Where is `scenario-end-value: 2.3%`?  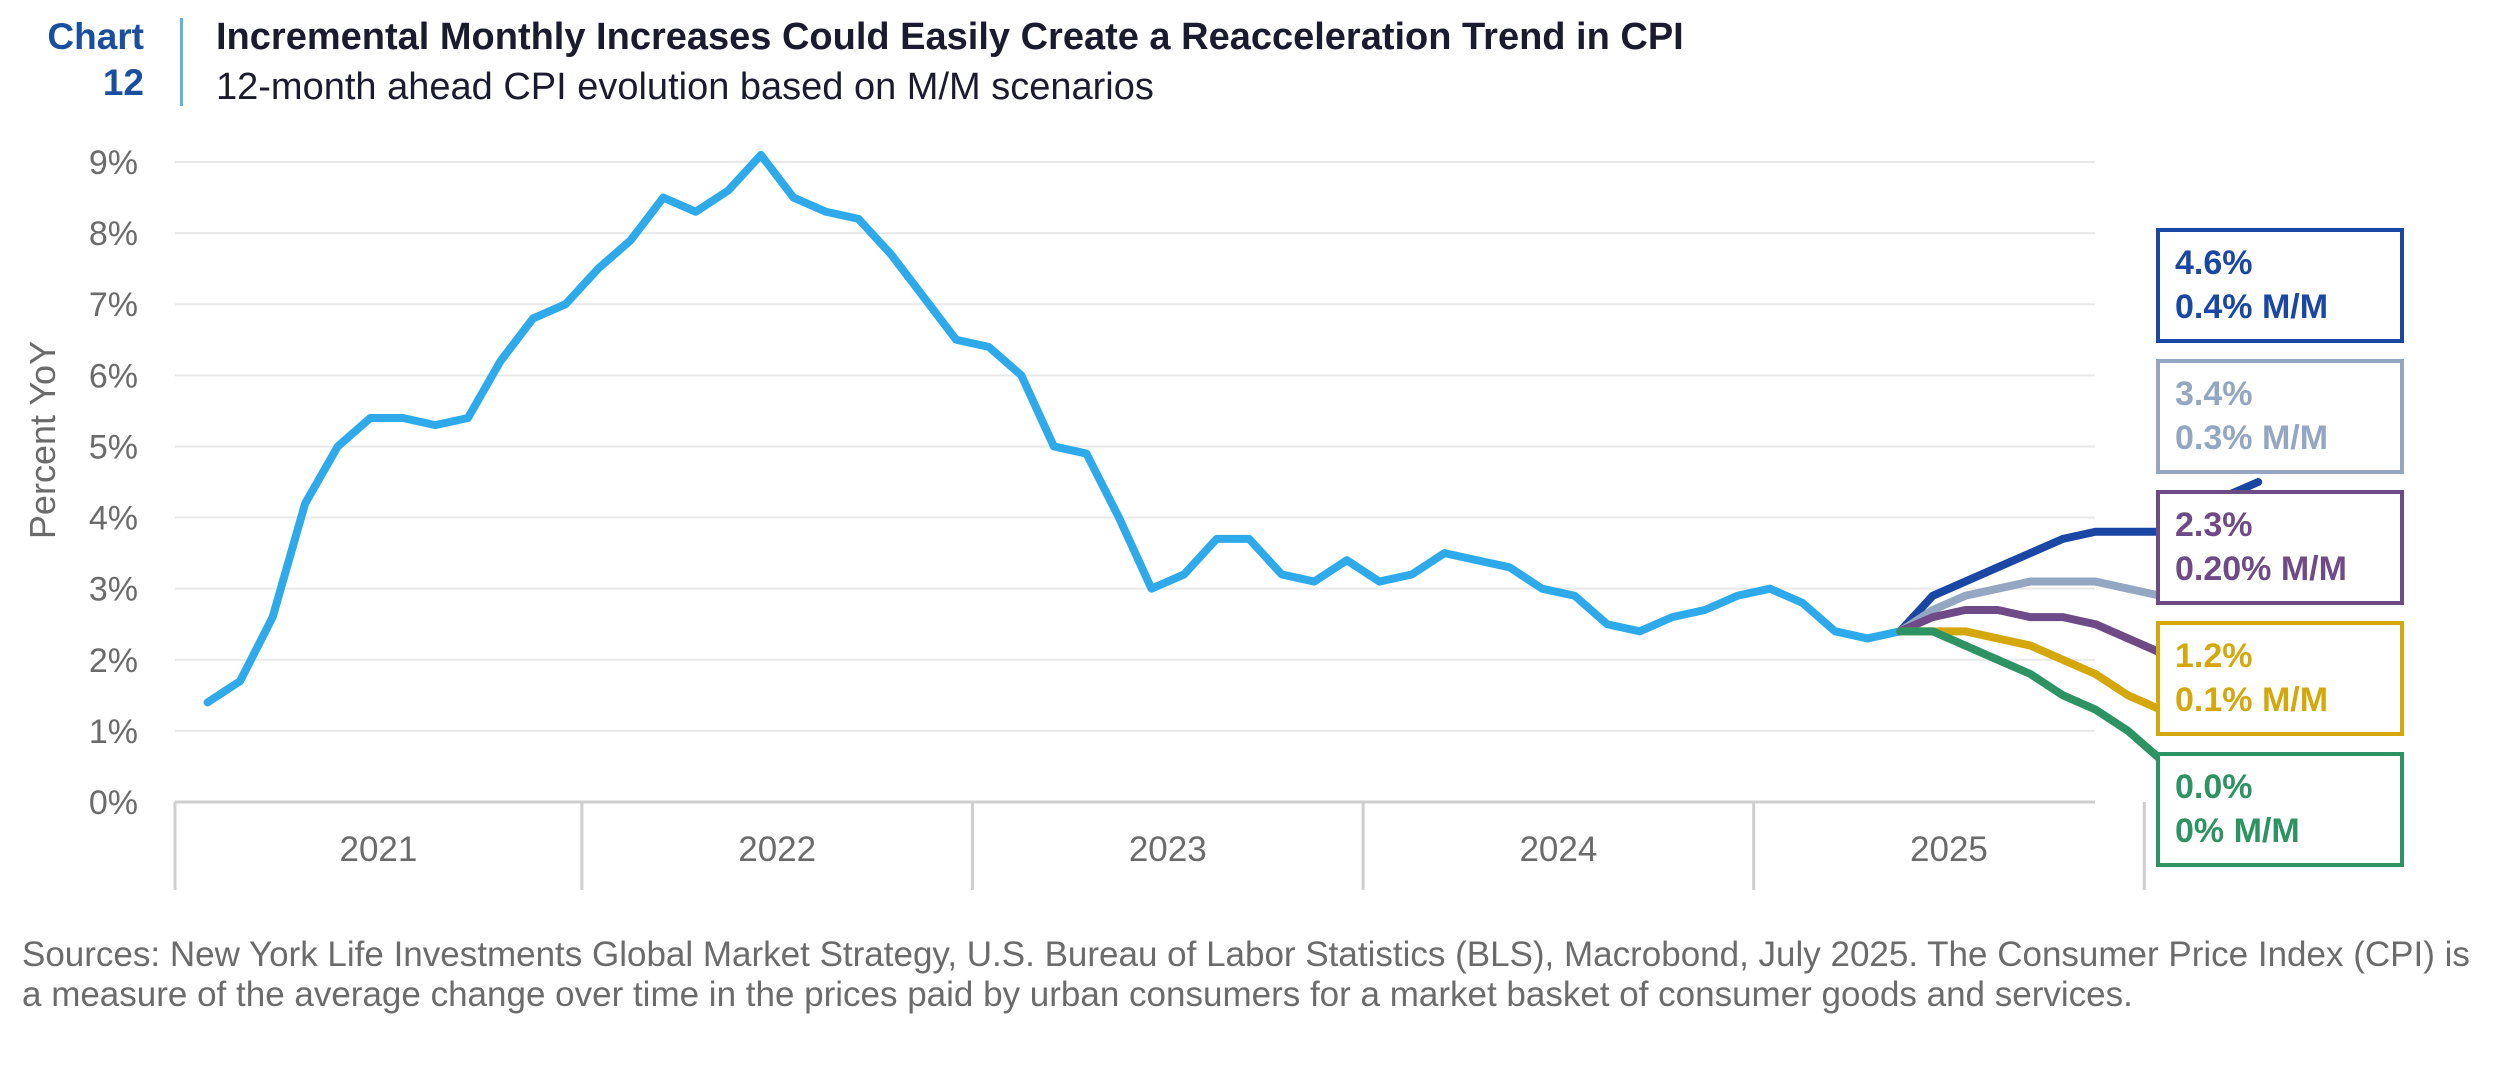
scenario-end-value: 2.3% is located at coordinates (2214, 525).